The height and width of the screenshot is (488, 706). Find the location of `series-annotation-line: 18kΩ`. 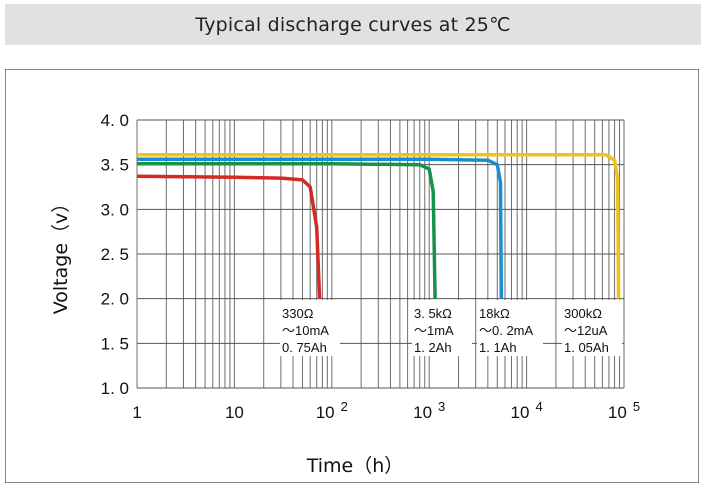

series-annotation-line: 18kΩ is located at coordinates (494, 313).